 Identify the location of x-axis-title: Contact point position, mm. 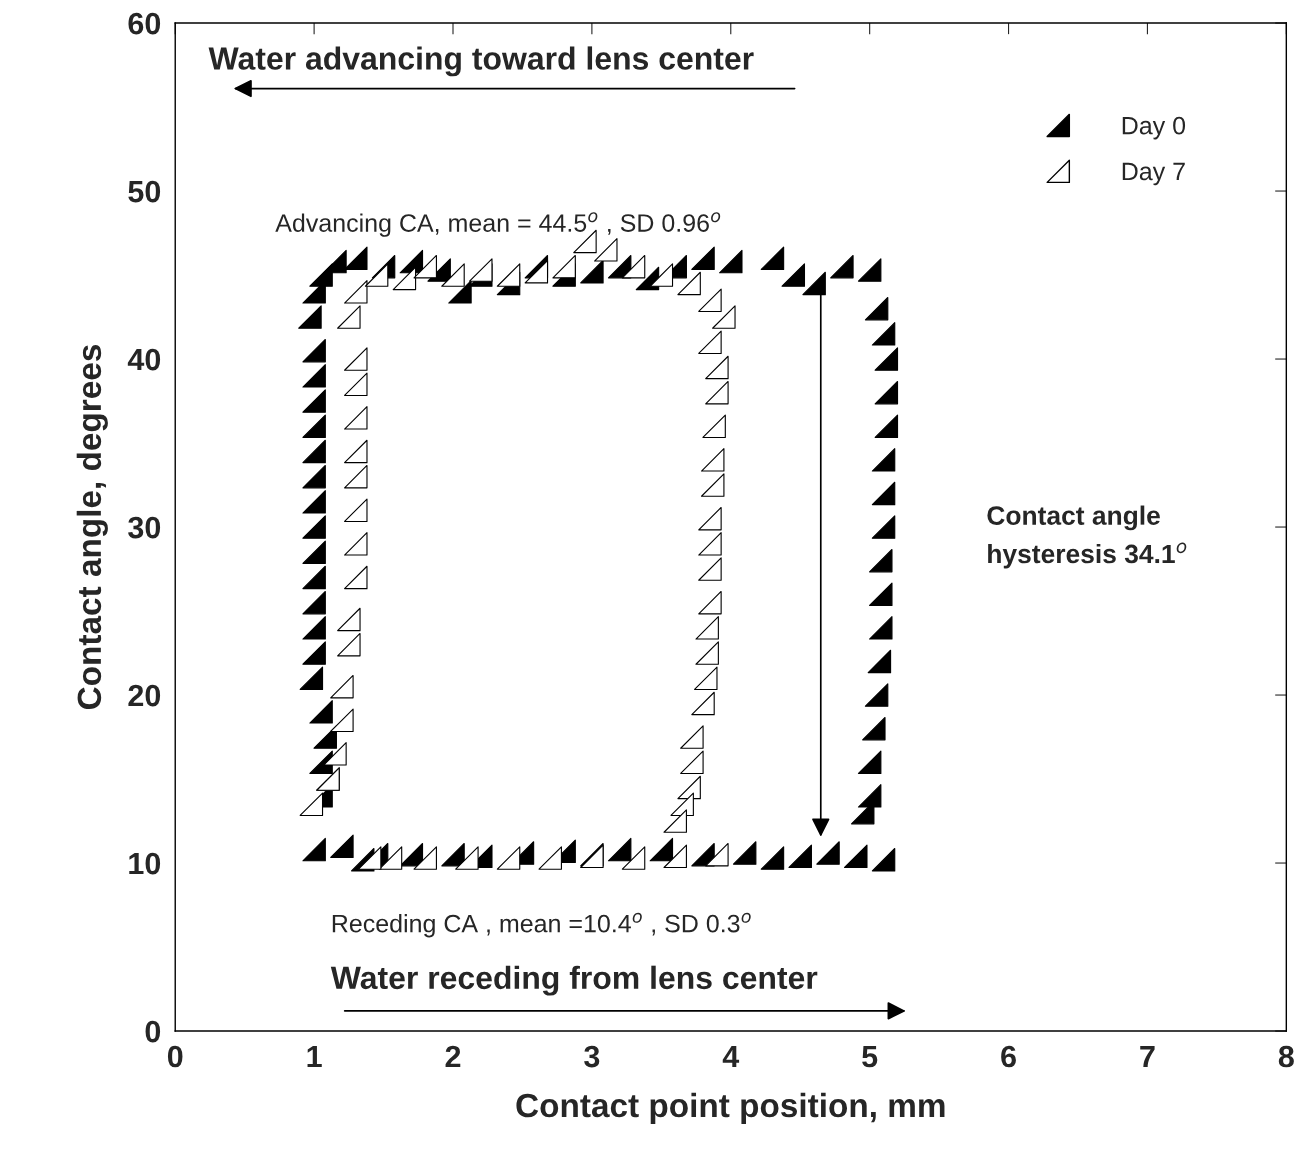
(730, 1108).